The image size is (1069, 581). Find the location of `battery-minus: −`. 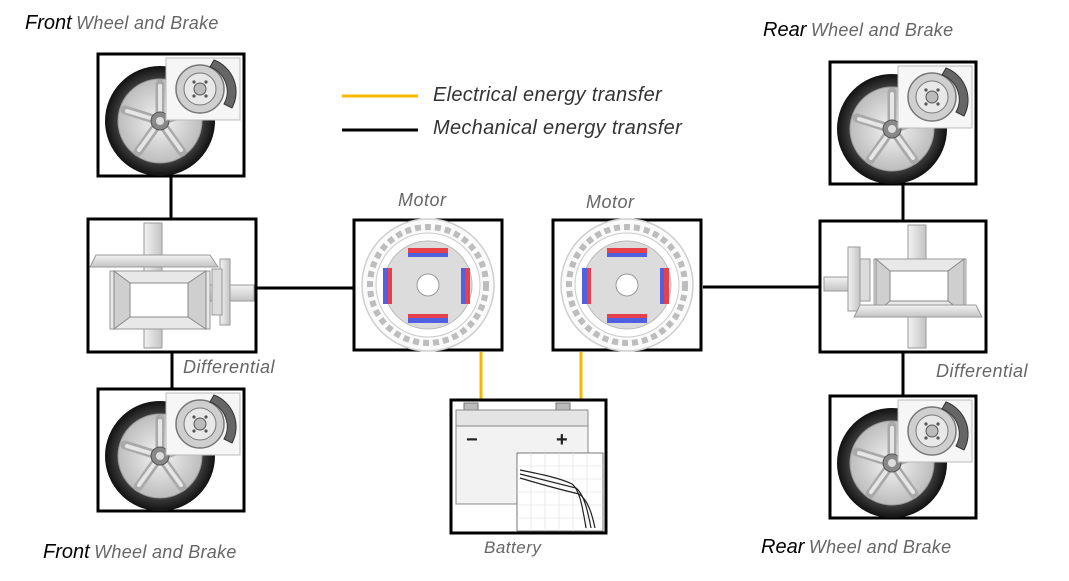

battery-minus: − is located at coordinates (472, 440).